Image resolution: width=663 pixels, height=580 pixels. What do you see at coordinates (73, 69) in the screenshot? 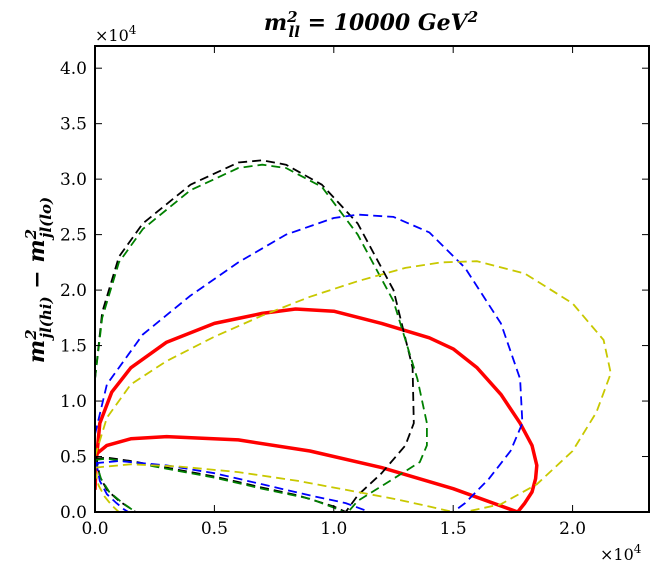
I see `y-tick-label: 4.0` at bounding box center [73, 69].